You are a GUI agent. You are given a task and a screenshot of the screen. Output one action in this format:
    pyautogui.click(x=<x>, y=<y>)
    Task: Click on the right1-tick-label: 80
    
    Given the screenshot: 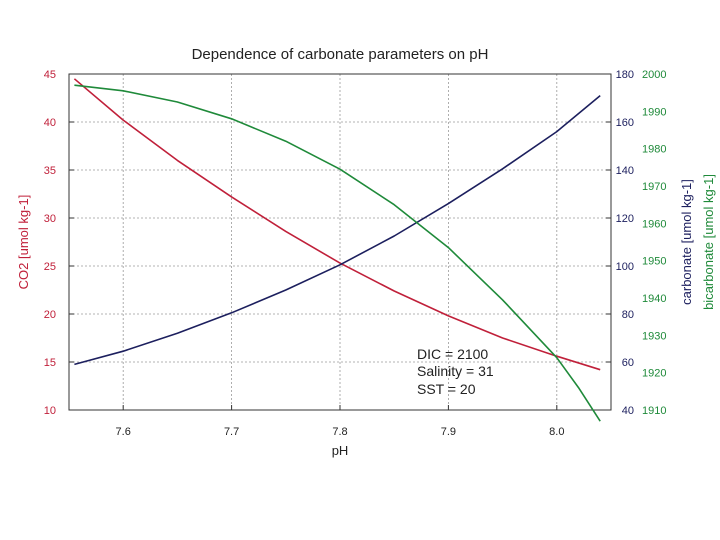 What is the action you would take?
    pyautogui.click(x=628, y=315)
    